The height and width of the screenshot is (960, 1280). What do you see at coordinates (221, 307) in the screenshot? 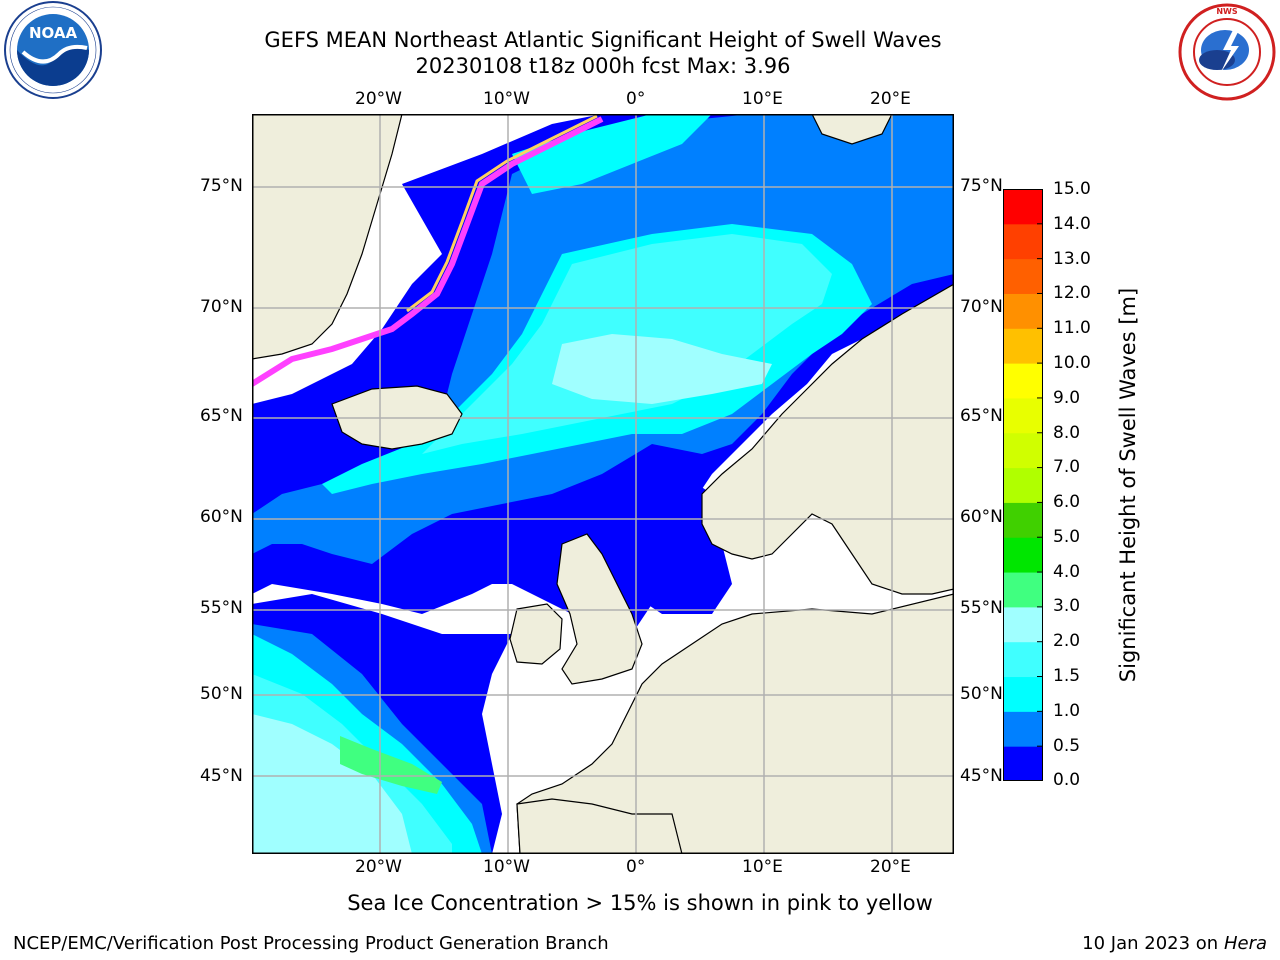
I see `lat-label-left-70n: 70°N` at bounding box center [221, 307].